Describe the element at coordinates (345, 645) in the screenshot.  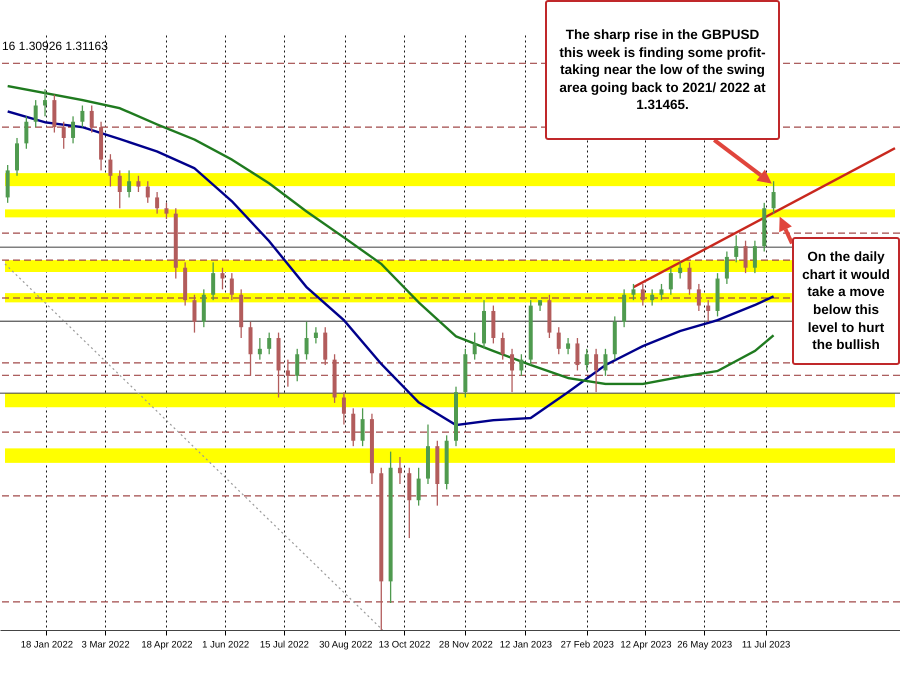
I see `x-tick-label: 30 Aug 2022` at that location.